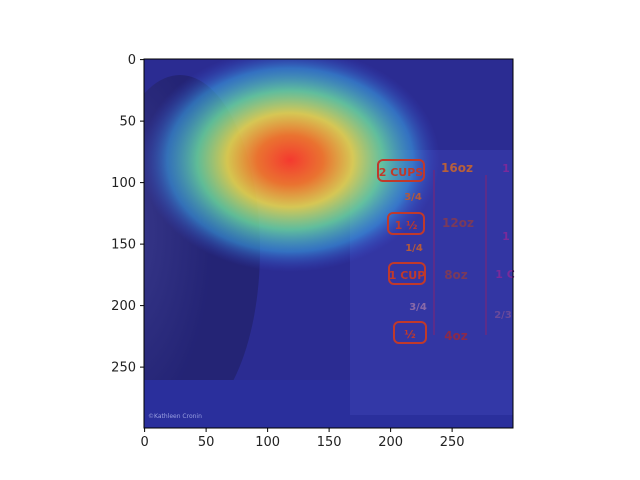 The image size is (640, 480). Describe the element at coordinates (457, 168) in the screenshot. I see `cup-oz-16: 16oz` at that location.